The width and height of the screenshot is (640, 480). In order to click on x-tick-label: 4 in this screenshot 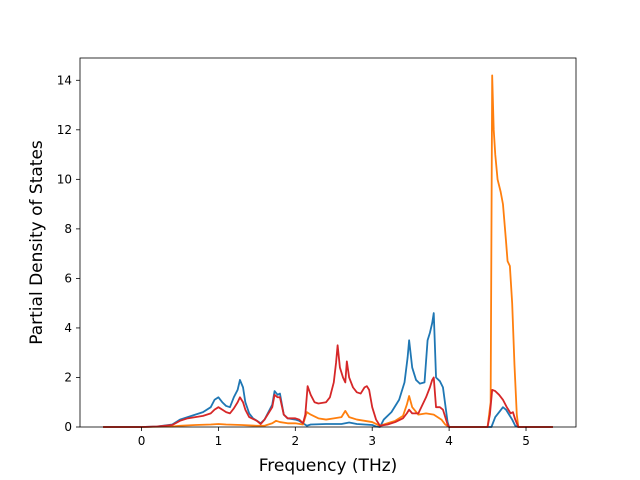, I will do `click(449, 441)`.